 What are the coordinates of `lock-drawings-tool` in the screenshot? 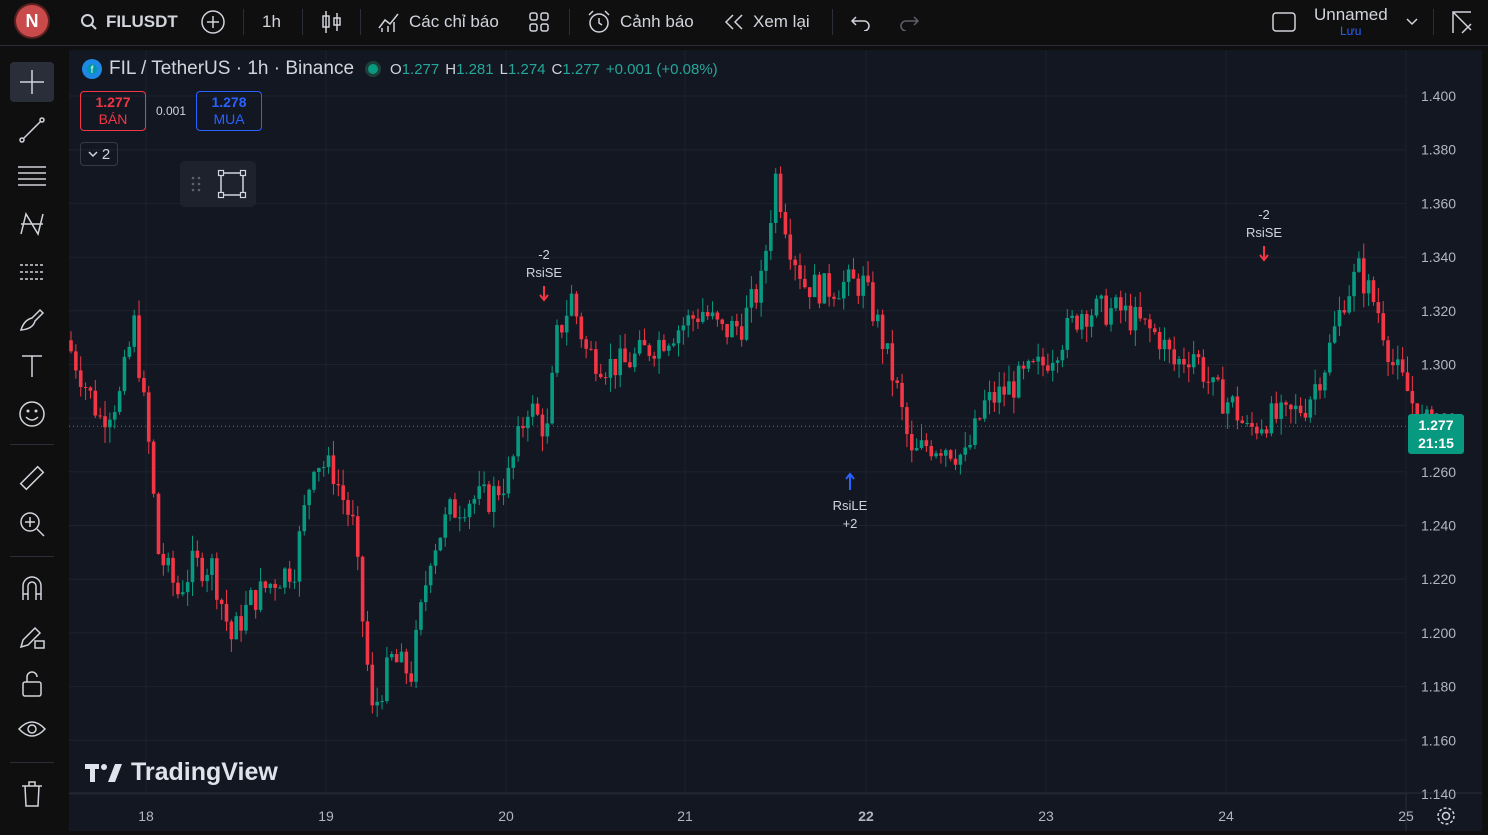 It's located at (32, 684).